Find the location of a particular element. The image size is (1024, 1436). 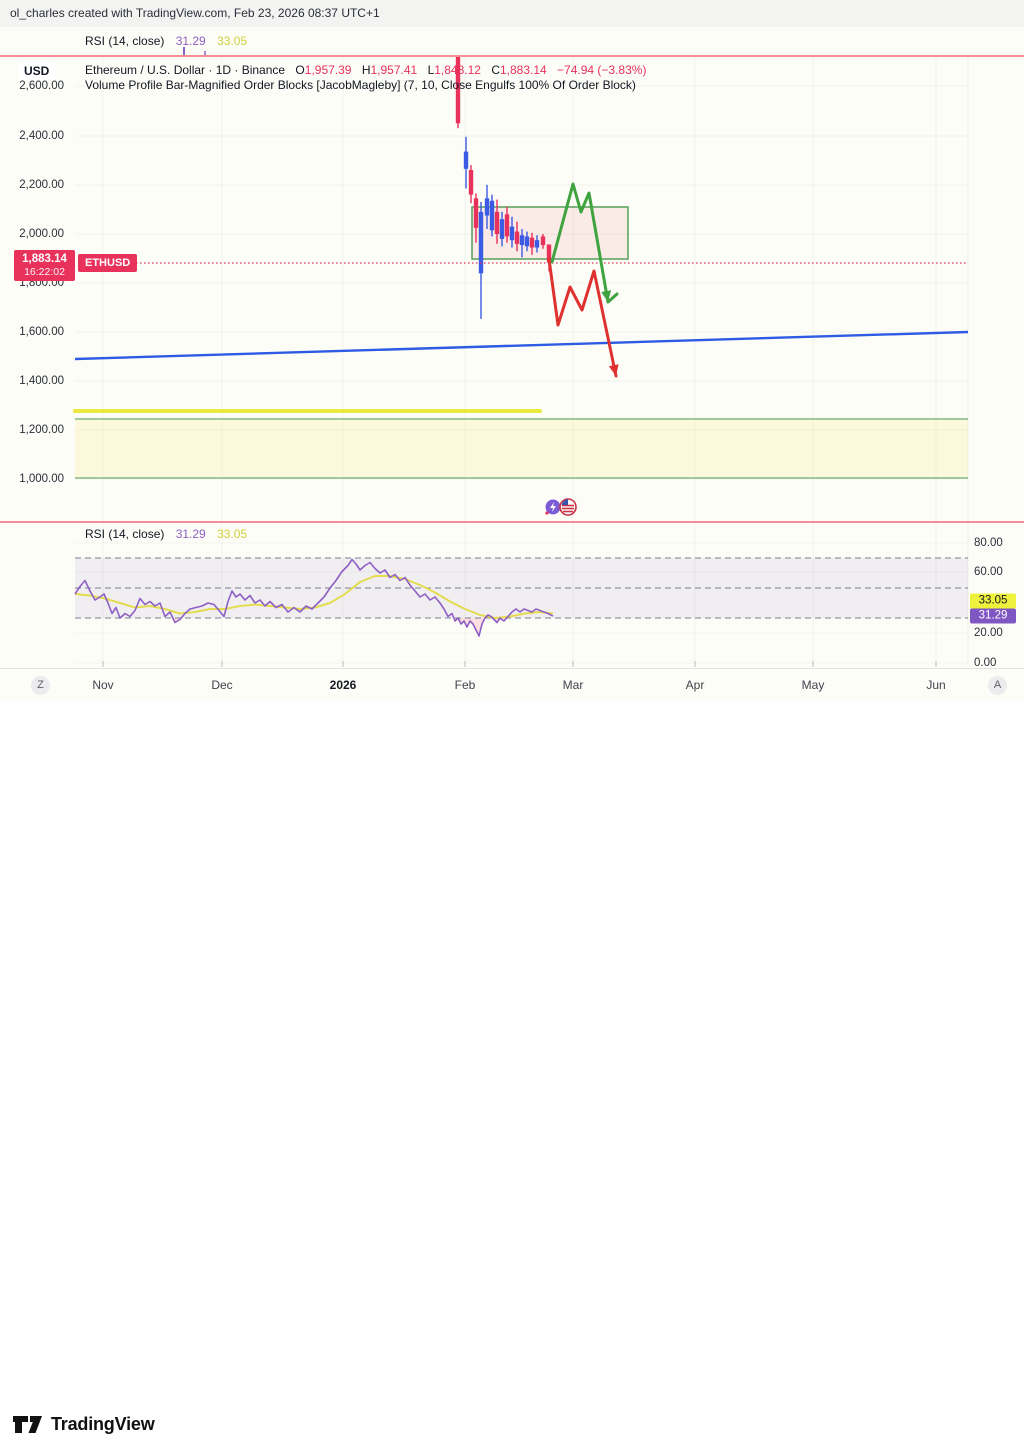

price-tick-label: 1,200.00 is located at coordinates (41, 430).